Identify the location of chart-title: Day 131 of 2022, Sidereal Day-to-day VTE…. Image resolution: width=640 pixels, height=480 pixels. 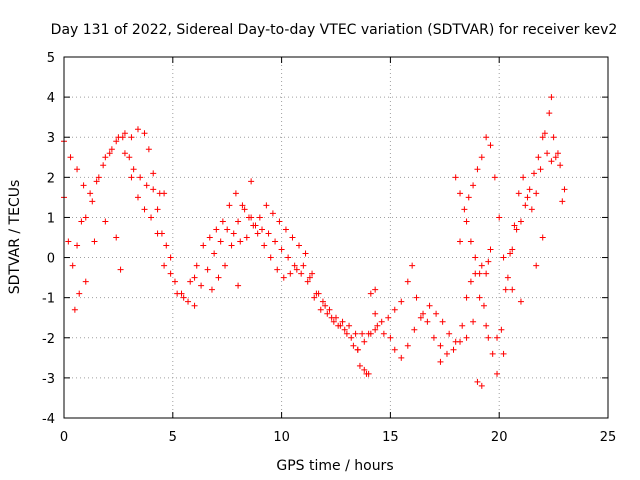
(334, 30).